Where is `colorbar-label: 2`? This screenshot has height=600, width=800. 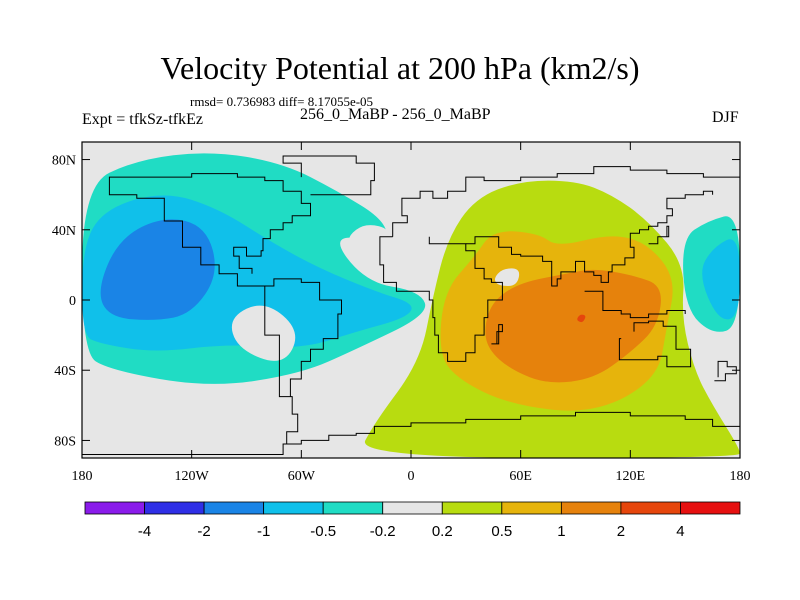
colorbar-label: 2 is located at coordinates (621, 531).